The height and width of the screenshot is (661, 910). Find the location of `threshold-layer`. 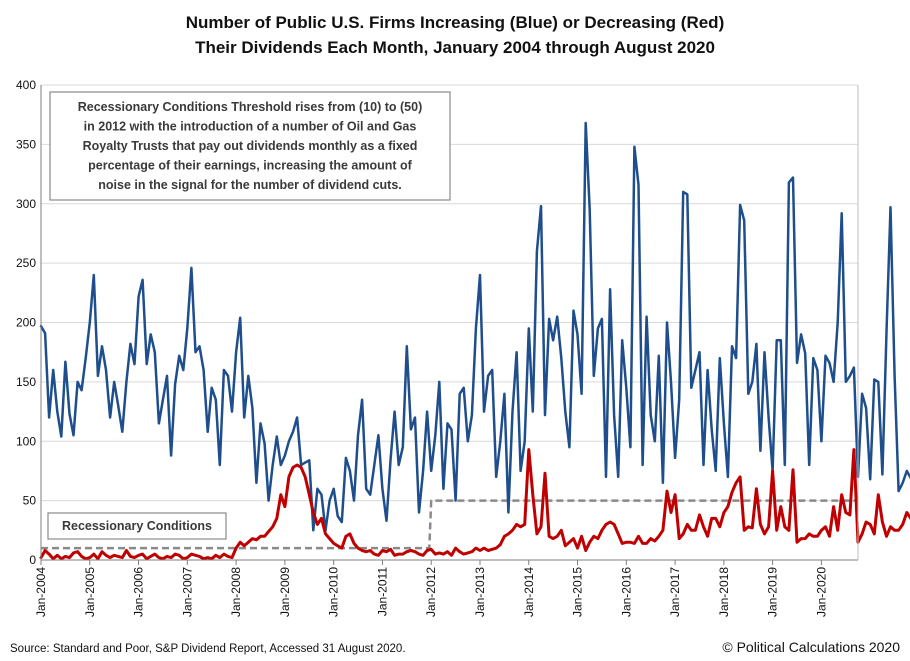

threshold-layer is located at coordinates (449, 524).